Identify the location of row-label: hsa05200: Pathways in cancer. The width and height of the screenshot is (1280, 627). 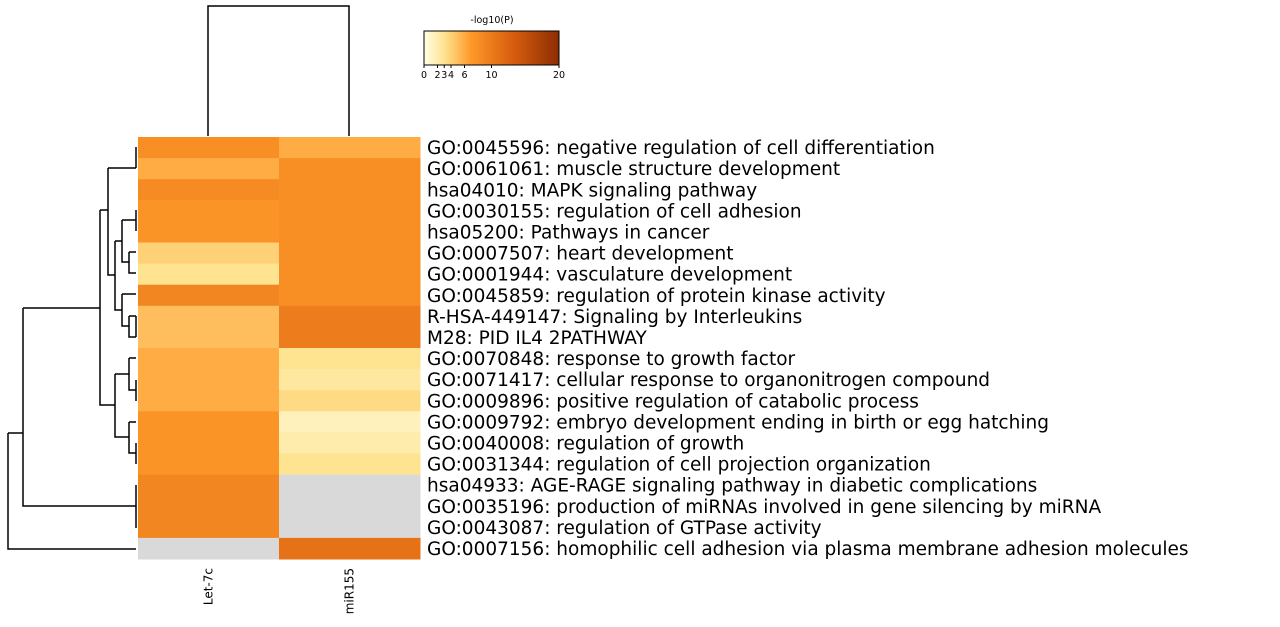
(568, 232).